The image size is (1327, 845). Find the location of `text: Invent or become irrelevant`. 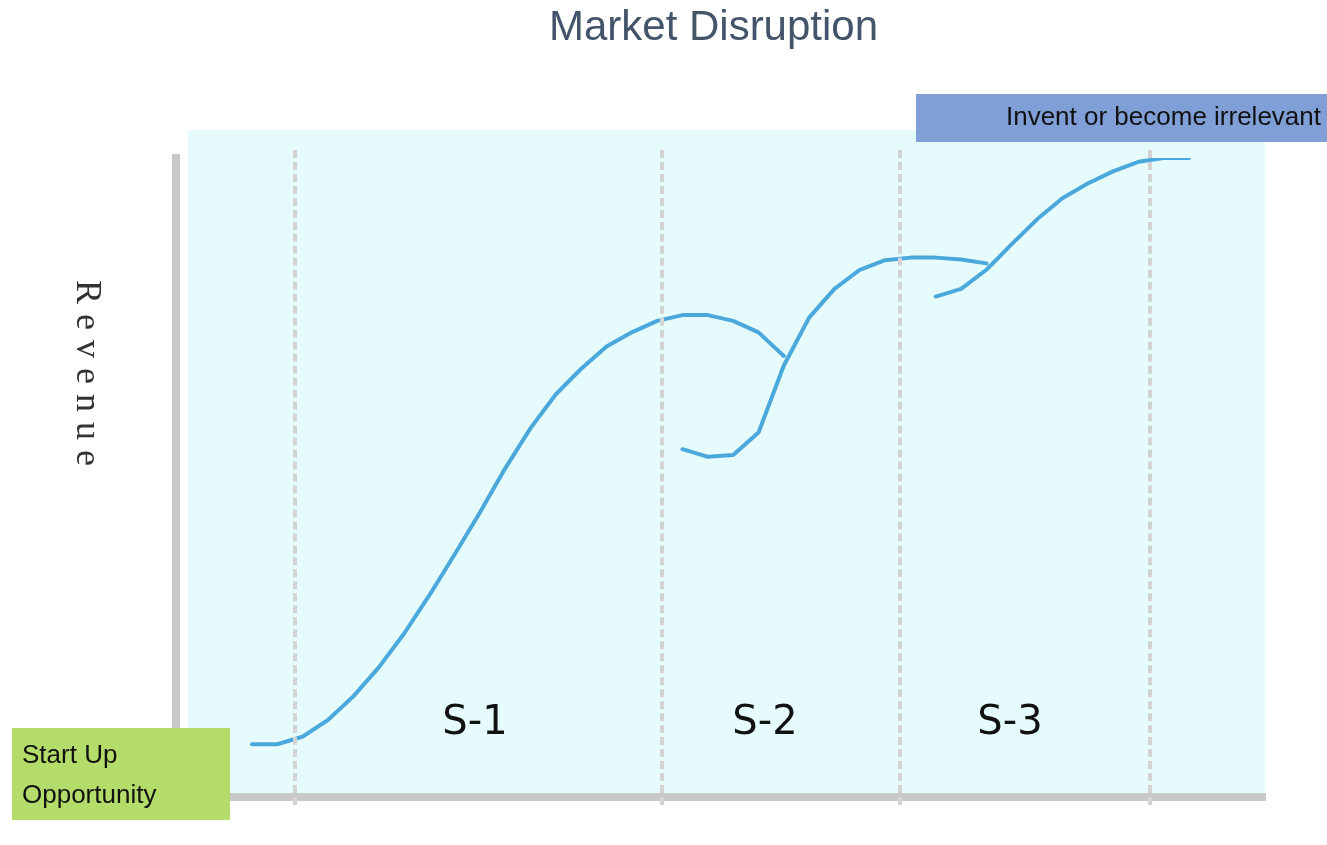

text: Invent or become irrelevant is located at coordinates (1163, 116).